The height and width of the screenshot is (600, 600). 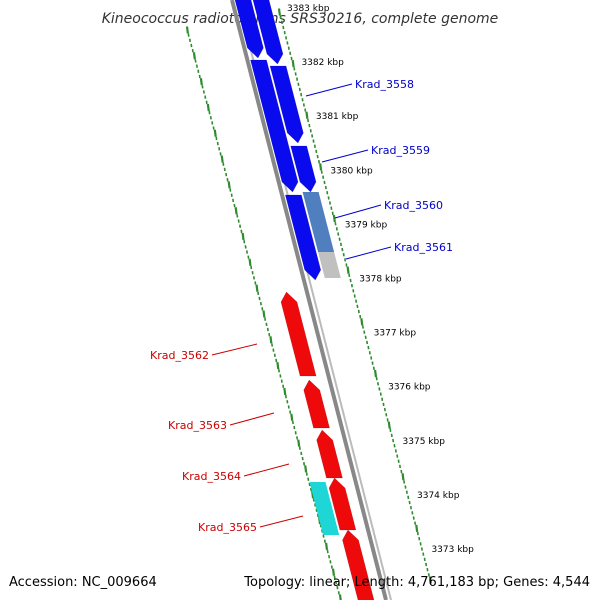 What do you see at coordinates (211, 476) in the screenshot?
I see `gene-label-krad-3564: Krad_3564` at bounding box center [211, 476].